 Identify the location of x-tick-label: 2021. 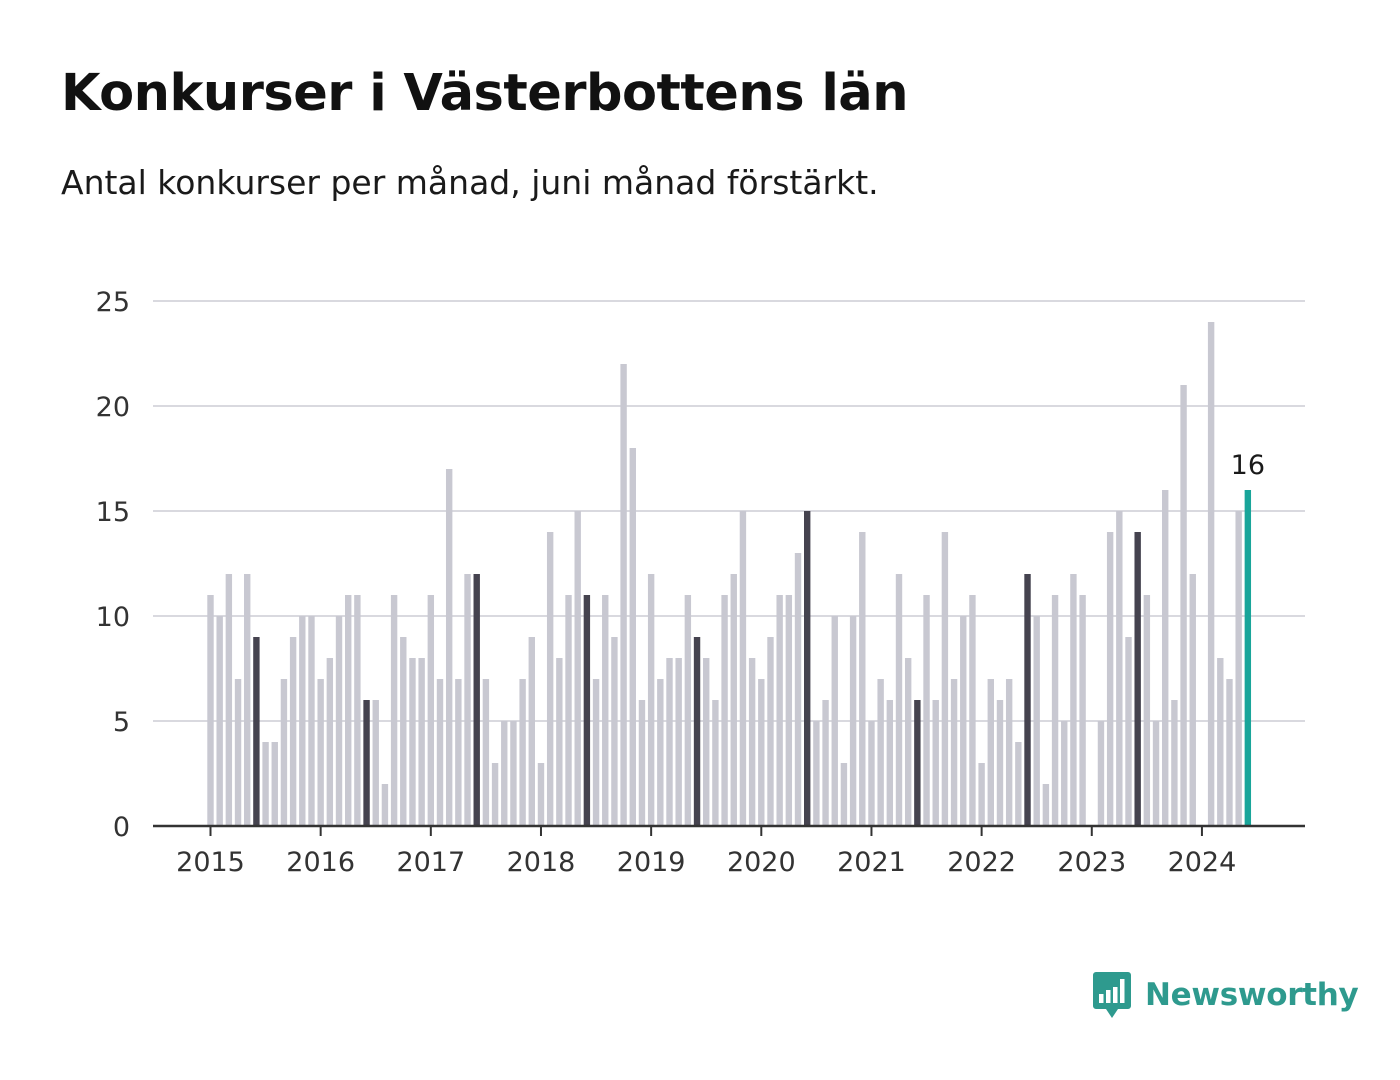
(871, 862).